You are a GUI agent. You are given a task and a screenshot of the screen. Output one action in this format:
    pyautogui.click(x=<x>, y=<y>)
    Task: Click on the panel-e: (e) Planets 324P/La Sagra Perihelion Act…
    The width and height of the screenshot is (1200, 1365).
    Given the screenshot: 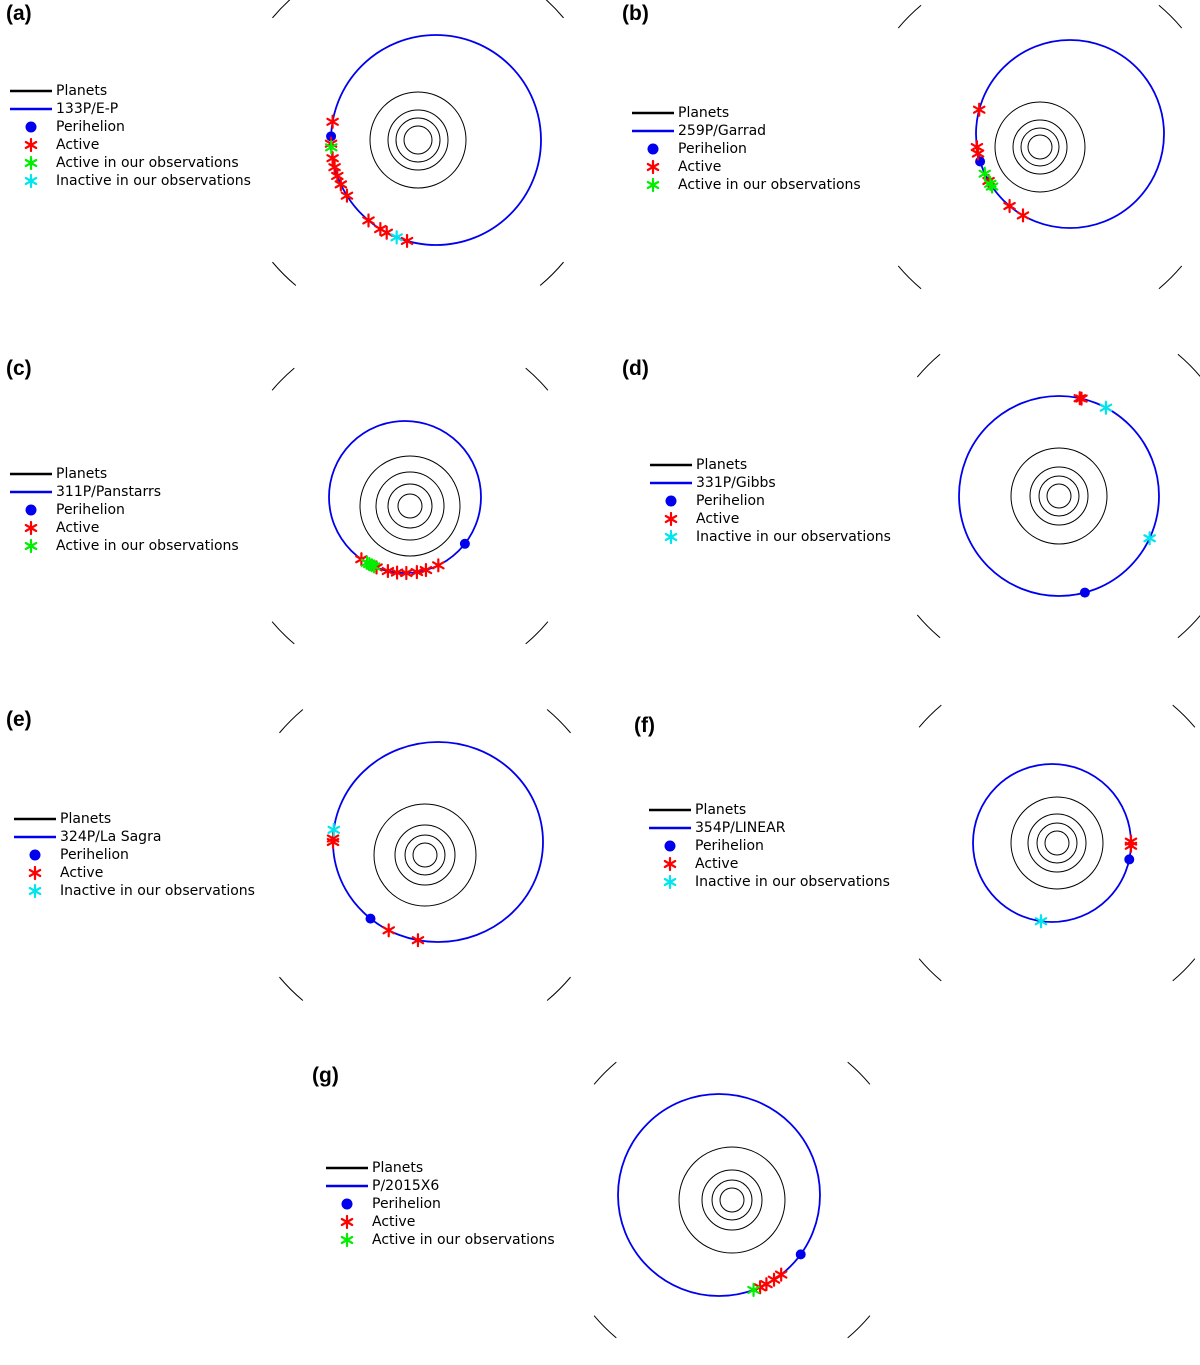 What is the action you would take?
    pyautogui.click(x=300, y=867)
    